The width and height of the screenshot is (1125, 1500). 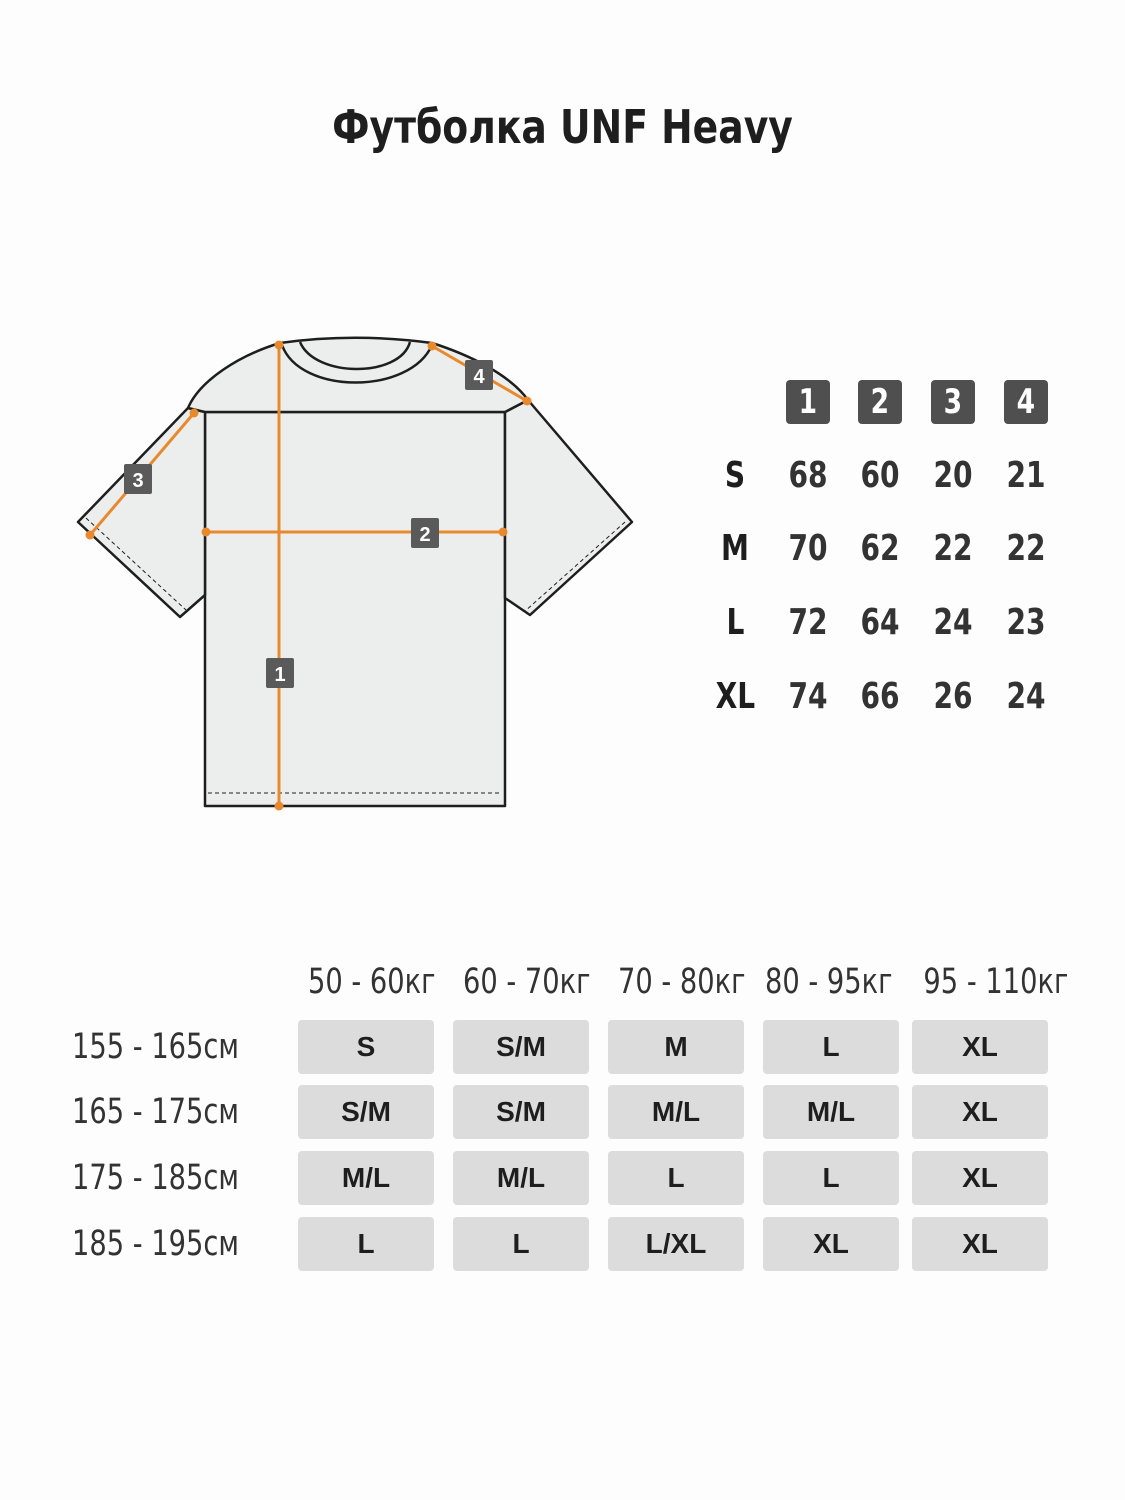 I want to click on svg-text: 1, so click(x=279, y=675).